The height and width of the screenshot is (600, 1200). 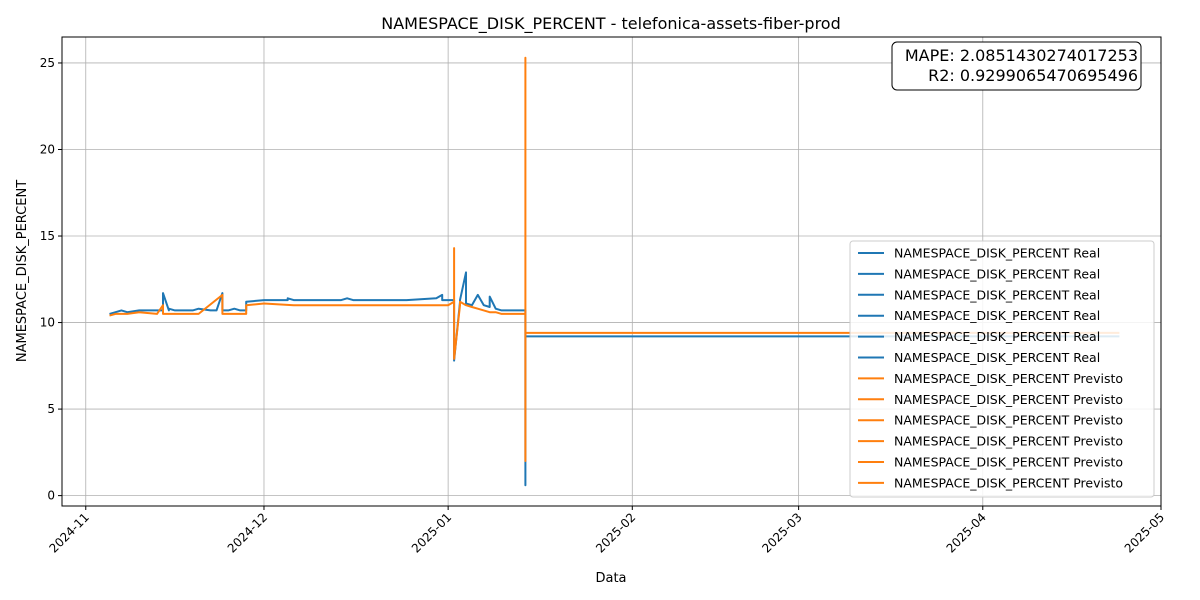 I want to click on r2-label: R2: 0.9299065470695496, so click(x=1033, y=75).